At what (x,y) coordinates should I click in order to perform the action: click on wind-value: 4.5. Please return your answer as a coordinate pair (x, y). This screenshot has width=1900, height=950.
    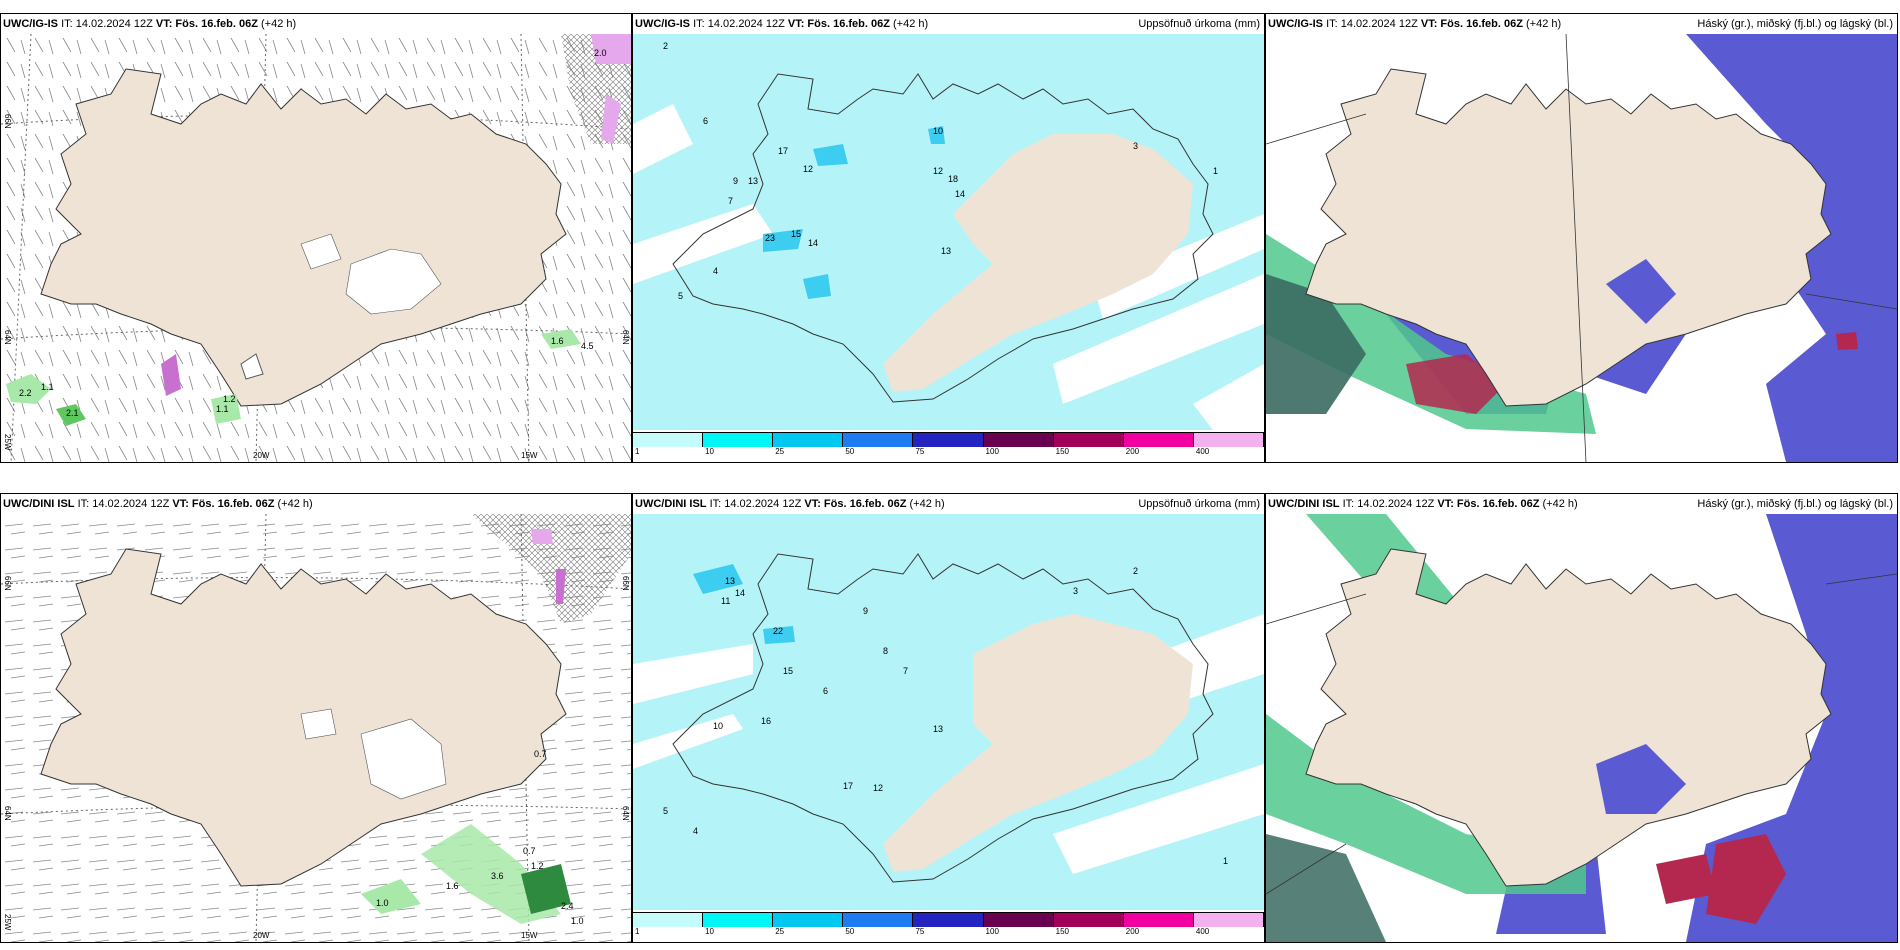
    Looking at the image, I should click on (587, 346).